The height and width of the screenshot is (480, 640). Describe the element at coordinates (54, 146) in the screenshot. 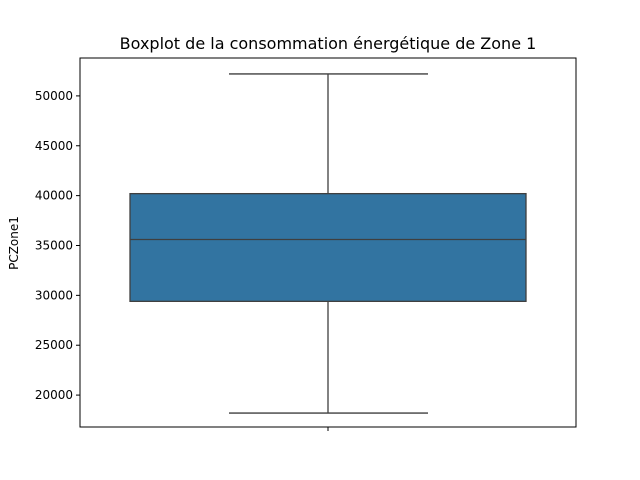

I see `y-tick-label: 45000` at that location.